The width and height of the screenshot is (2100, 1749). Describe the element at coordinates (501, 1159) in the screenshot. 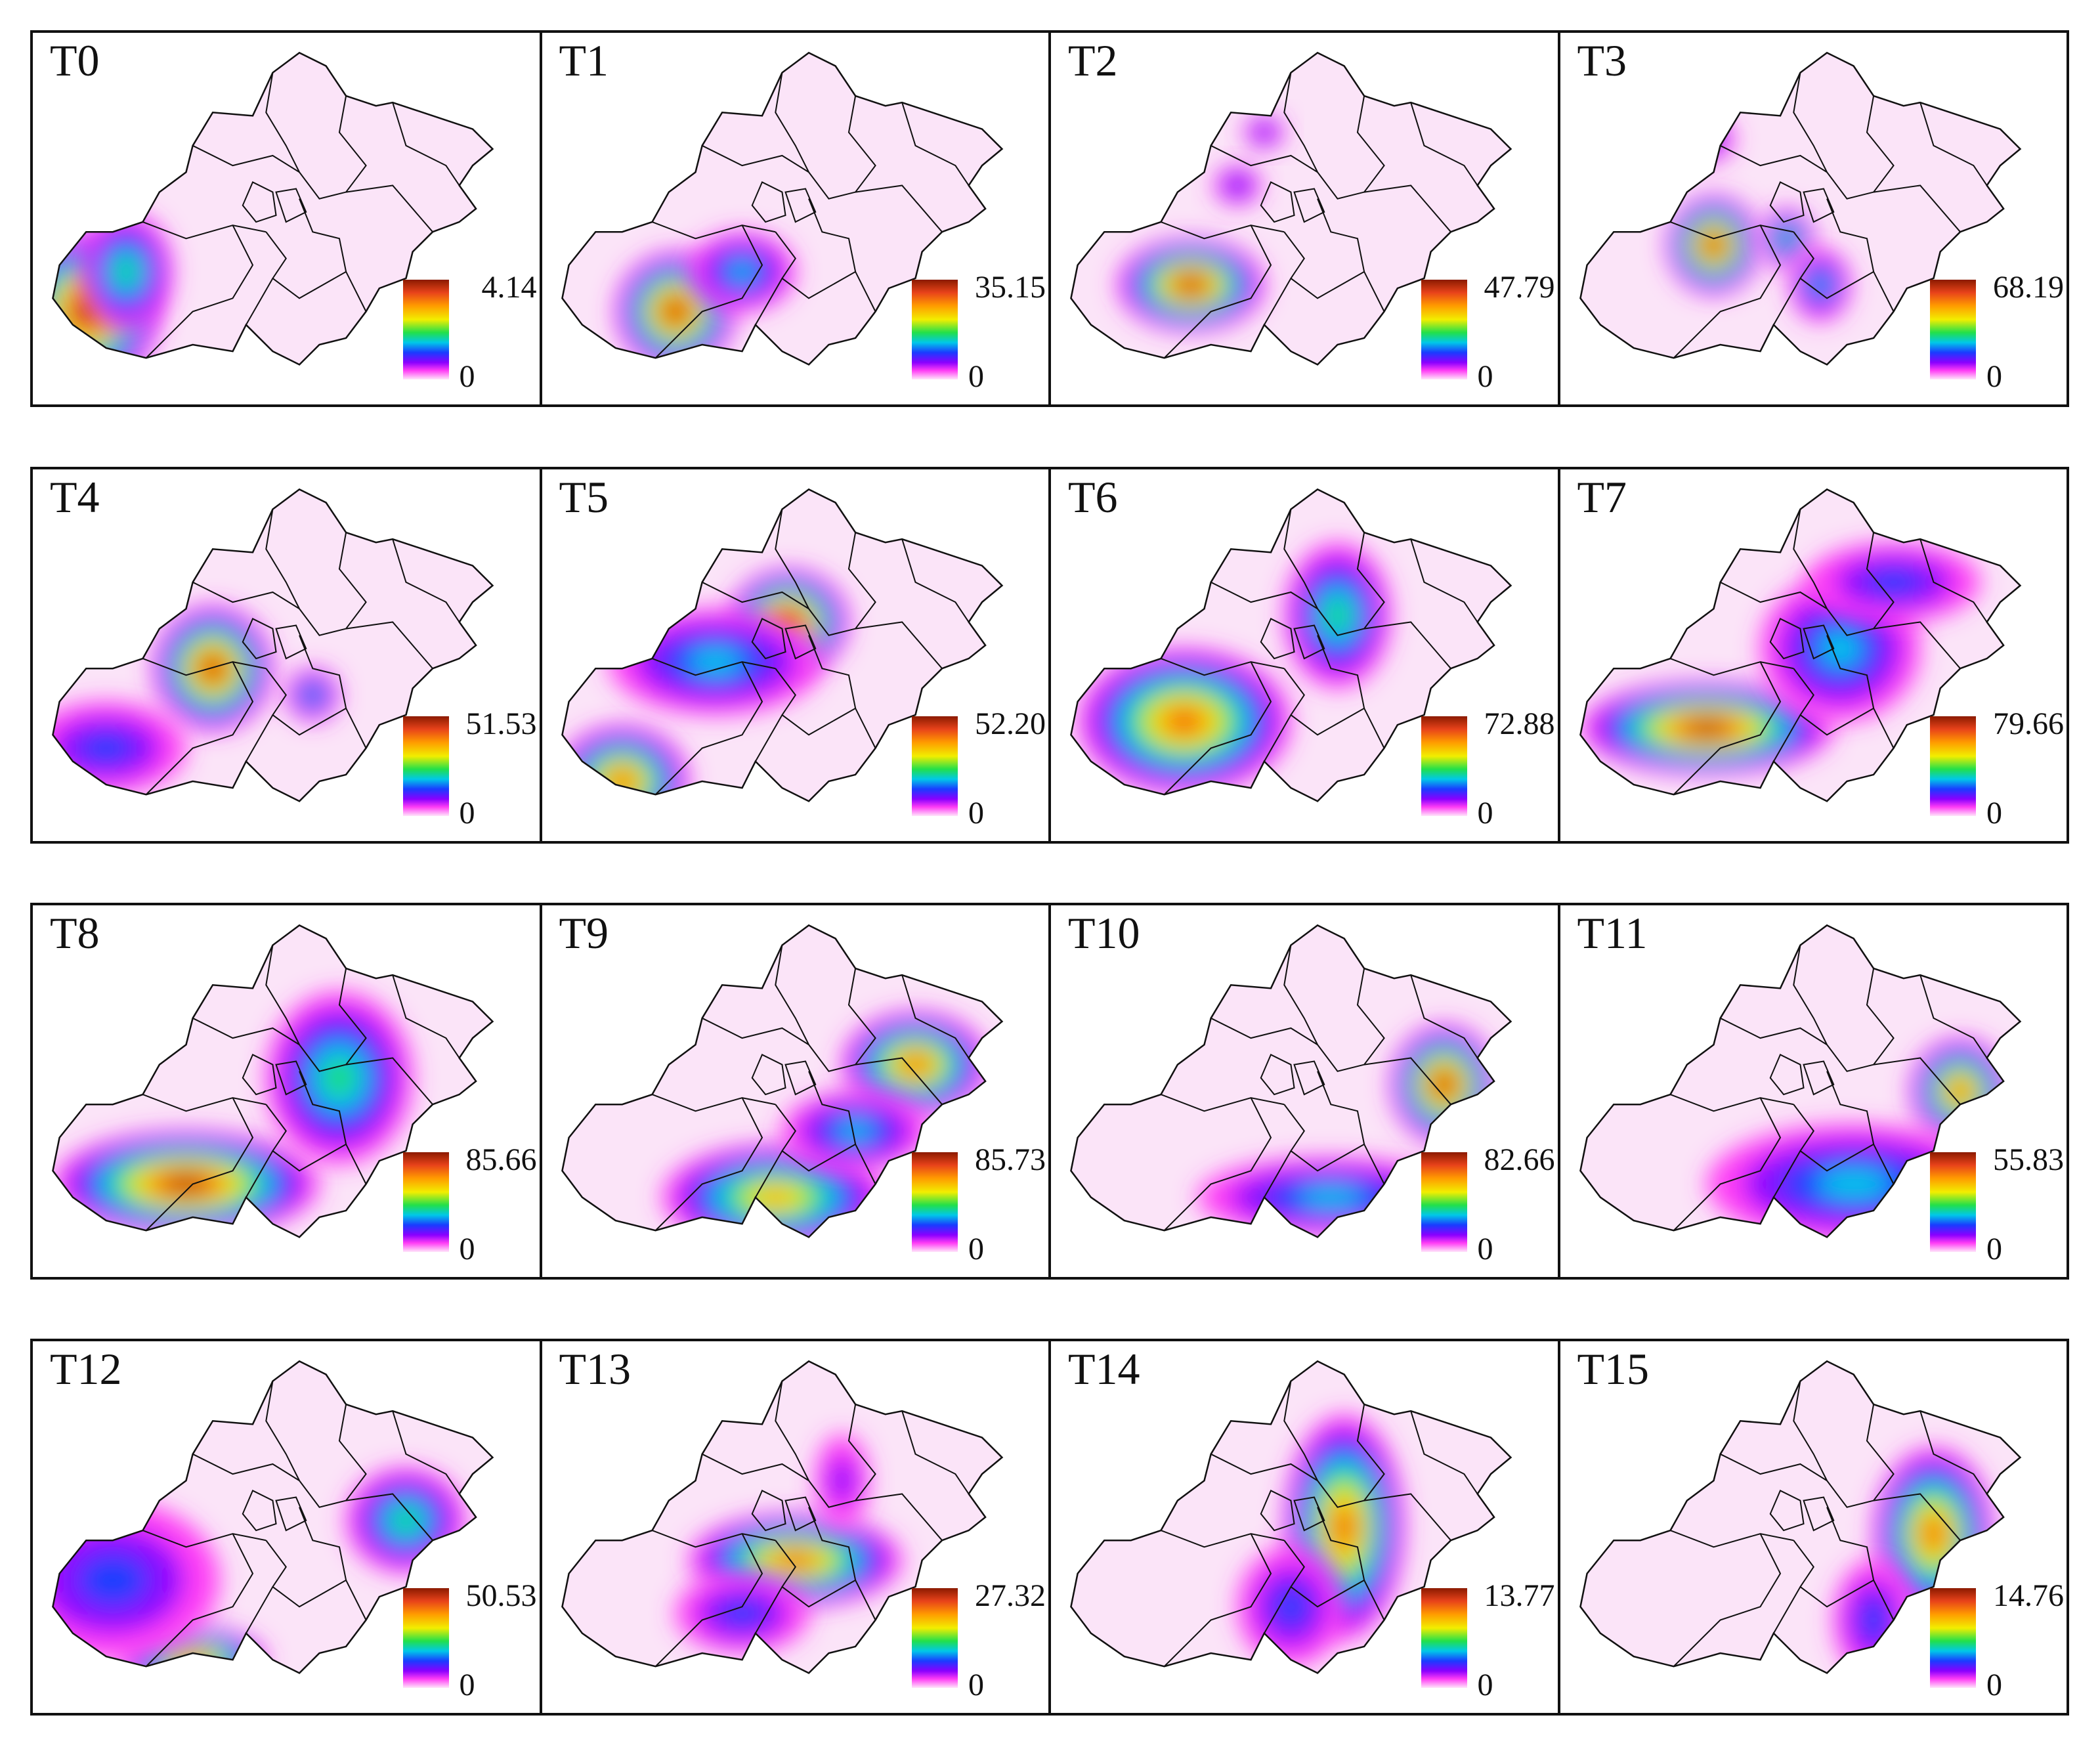

I see `legend-max-value: 85.66` at that location.